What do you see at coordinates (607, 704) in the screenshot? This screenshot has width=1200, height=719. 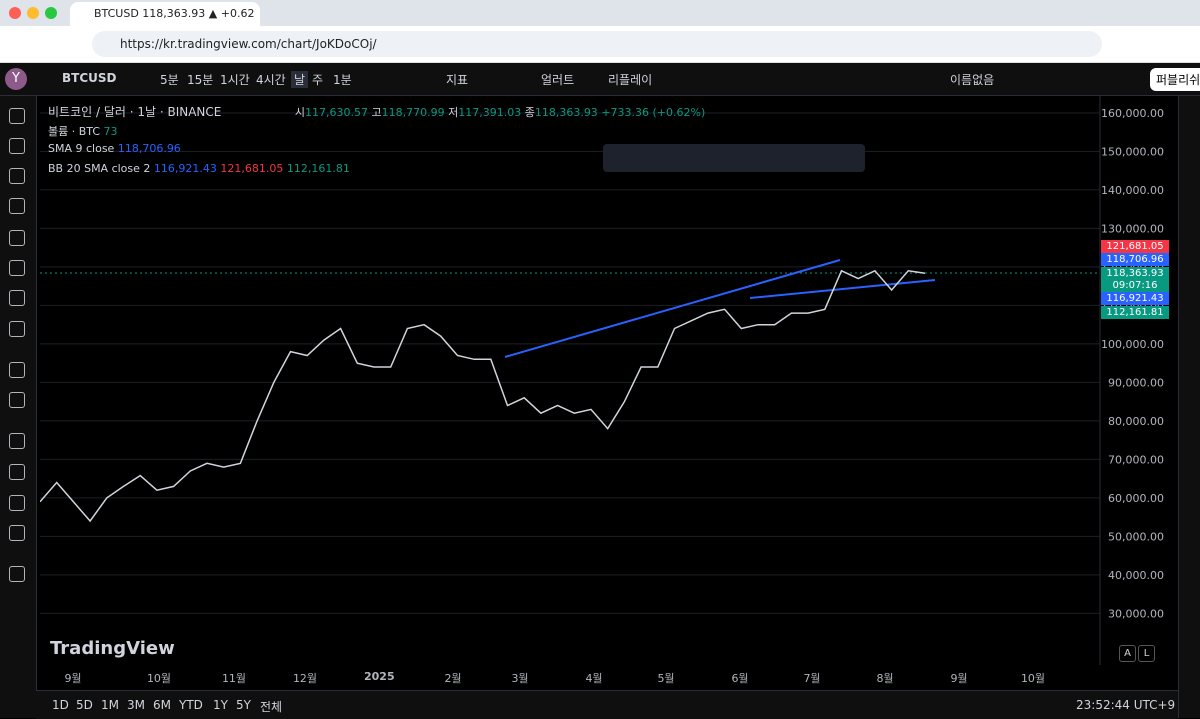 I see `bottom-toolbar: 23:52:44 UTC+9 1D 5D 1M 3M 6M YTD 1Y 5Y 전체` at bounding box center [607, 704].